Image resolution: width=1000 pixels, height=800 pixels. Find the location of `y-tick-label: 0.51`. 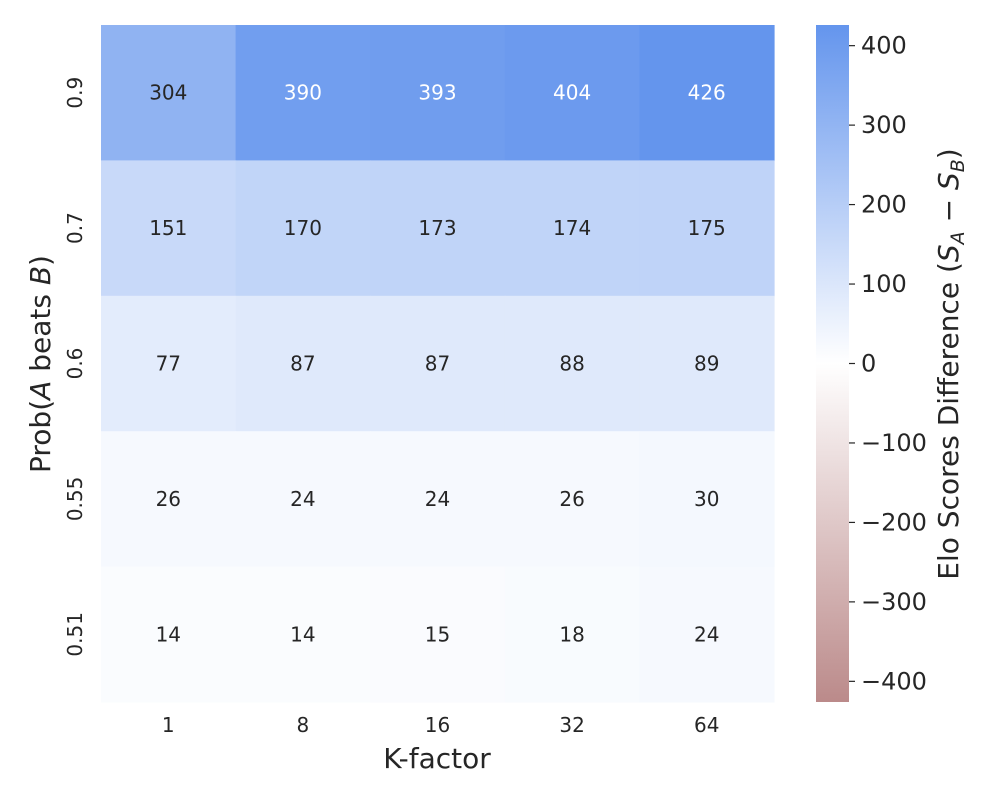

y-tick-label: 0.51 is located at coordinates (75, 634).